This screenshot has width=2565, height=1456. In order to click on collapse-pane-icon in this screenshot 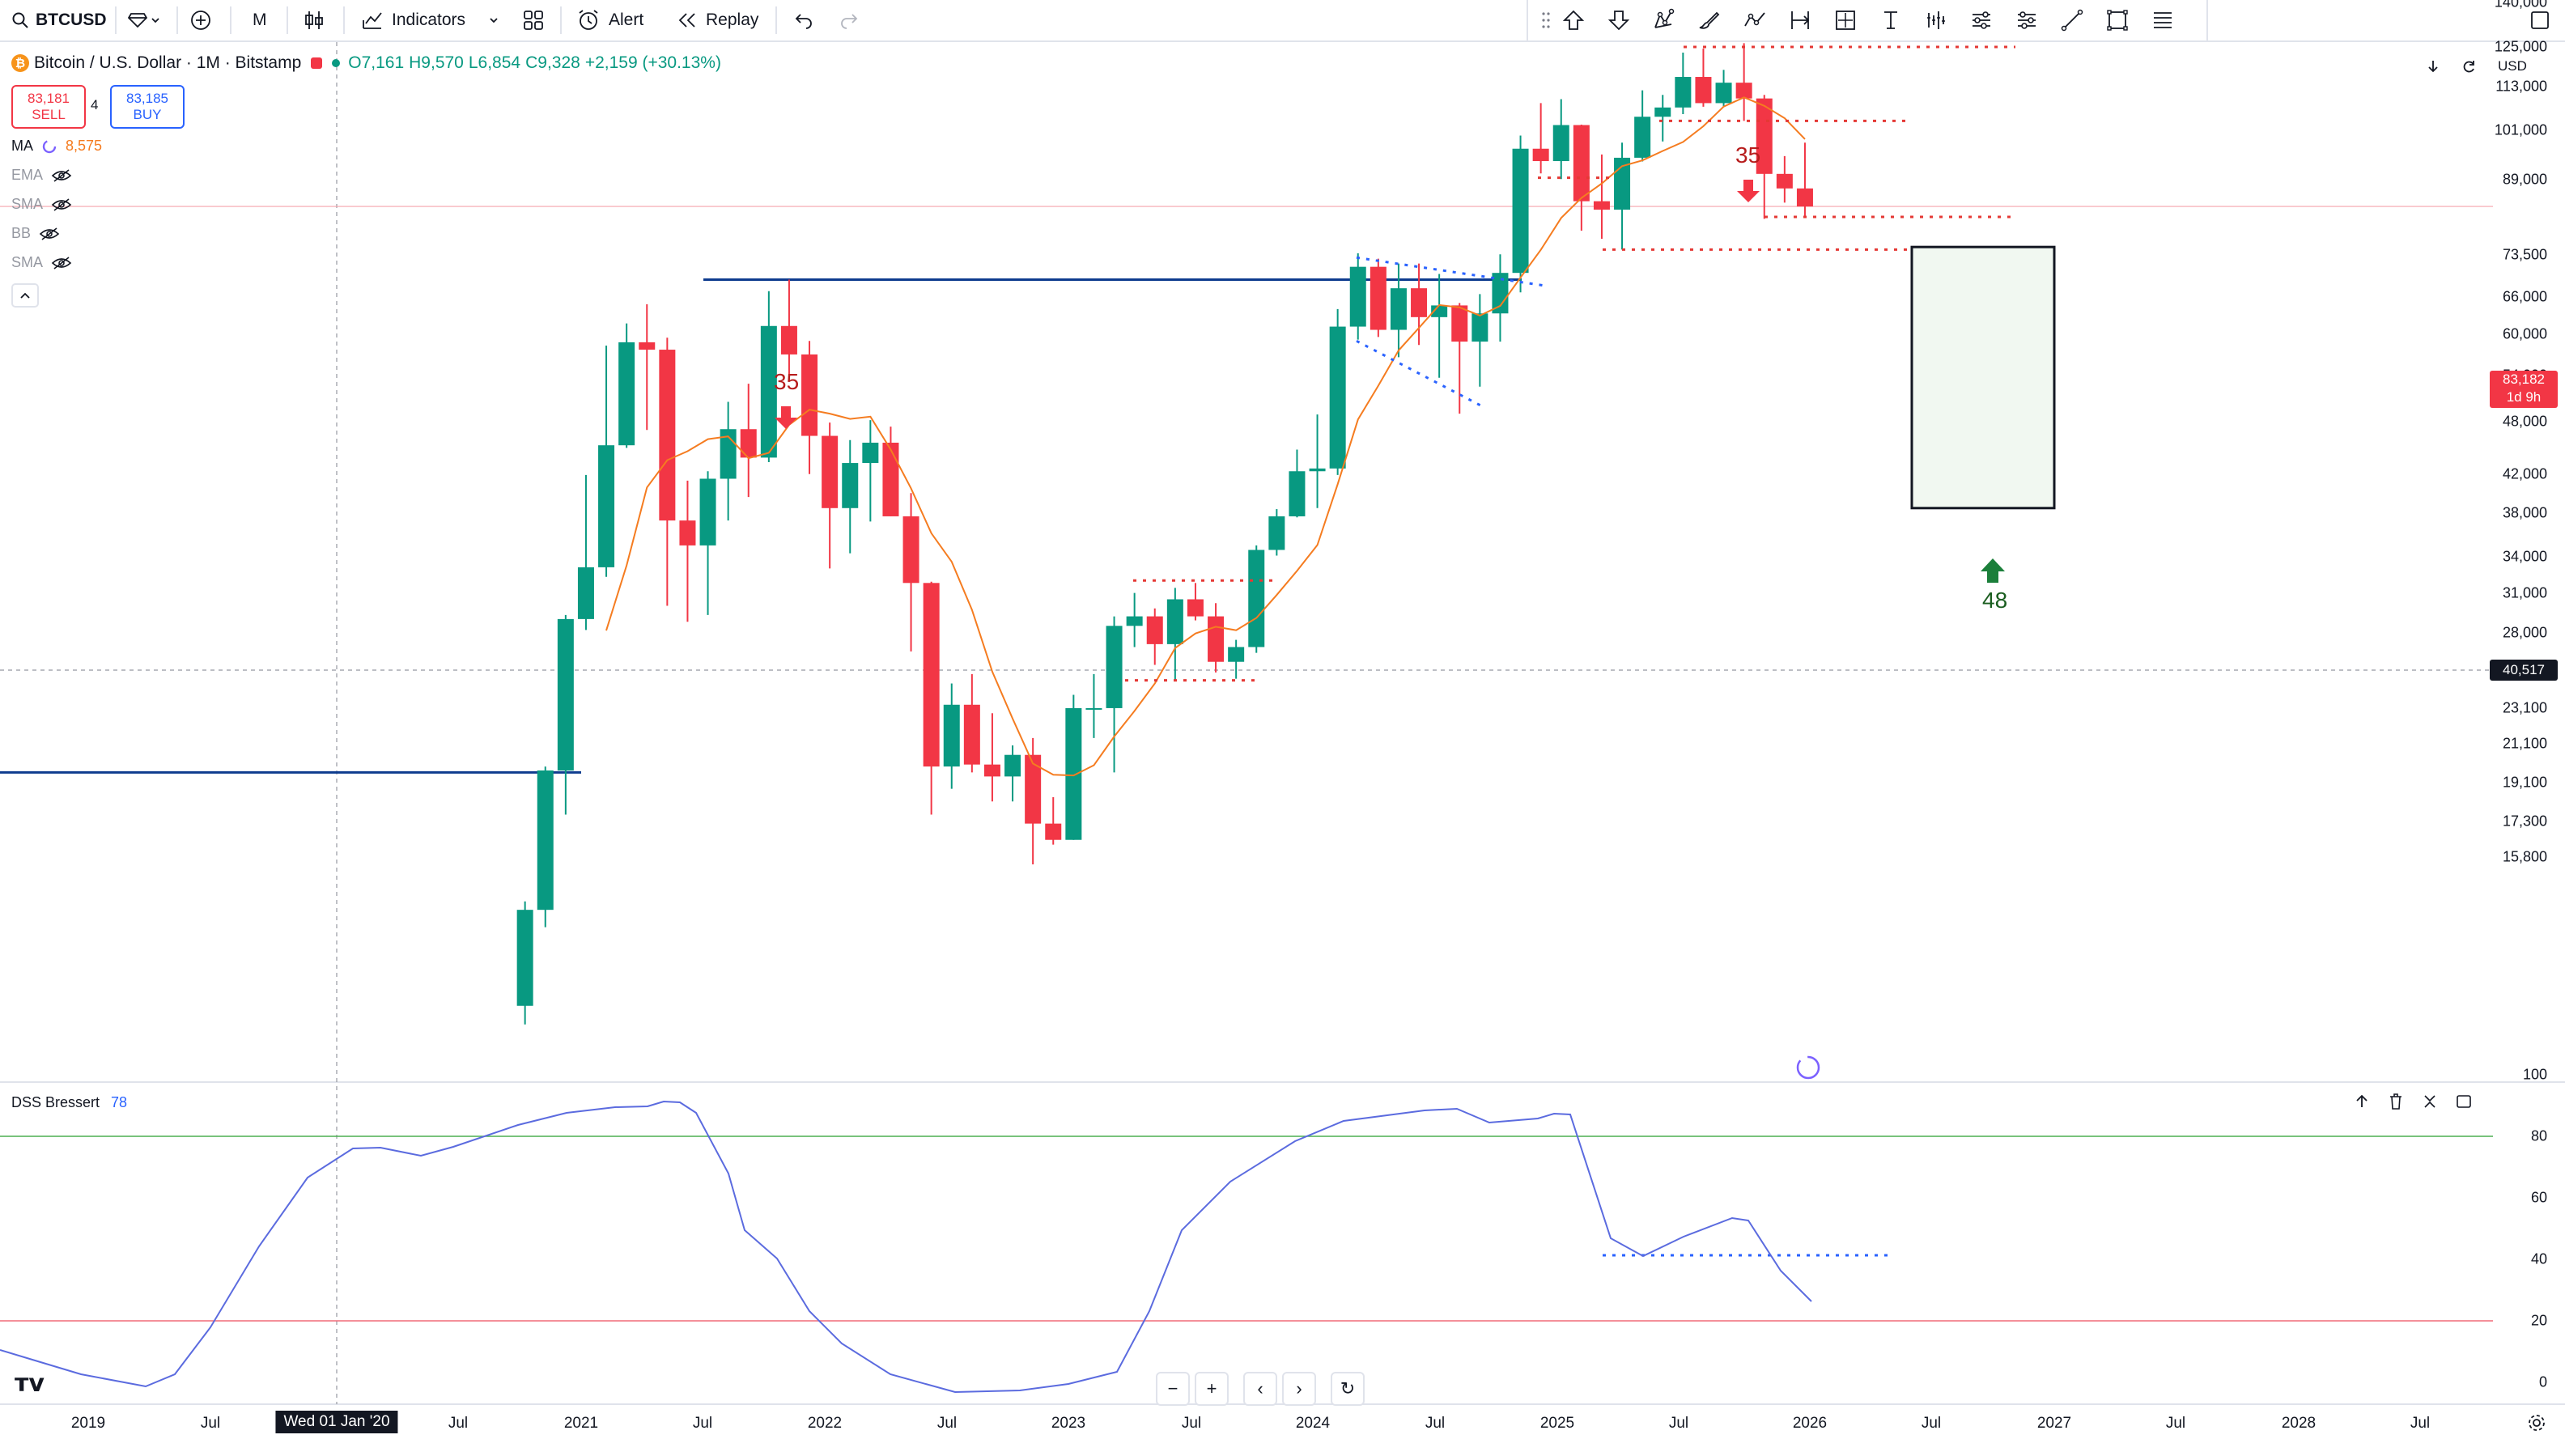, I will do `click(2430, 1101)`.